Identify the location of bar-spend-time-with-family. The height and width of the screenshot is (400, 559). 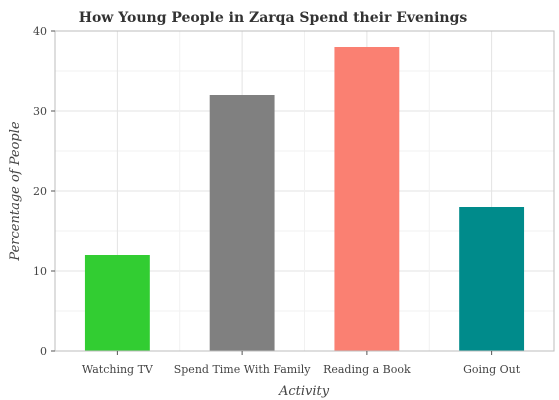
(242, 223).